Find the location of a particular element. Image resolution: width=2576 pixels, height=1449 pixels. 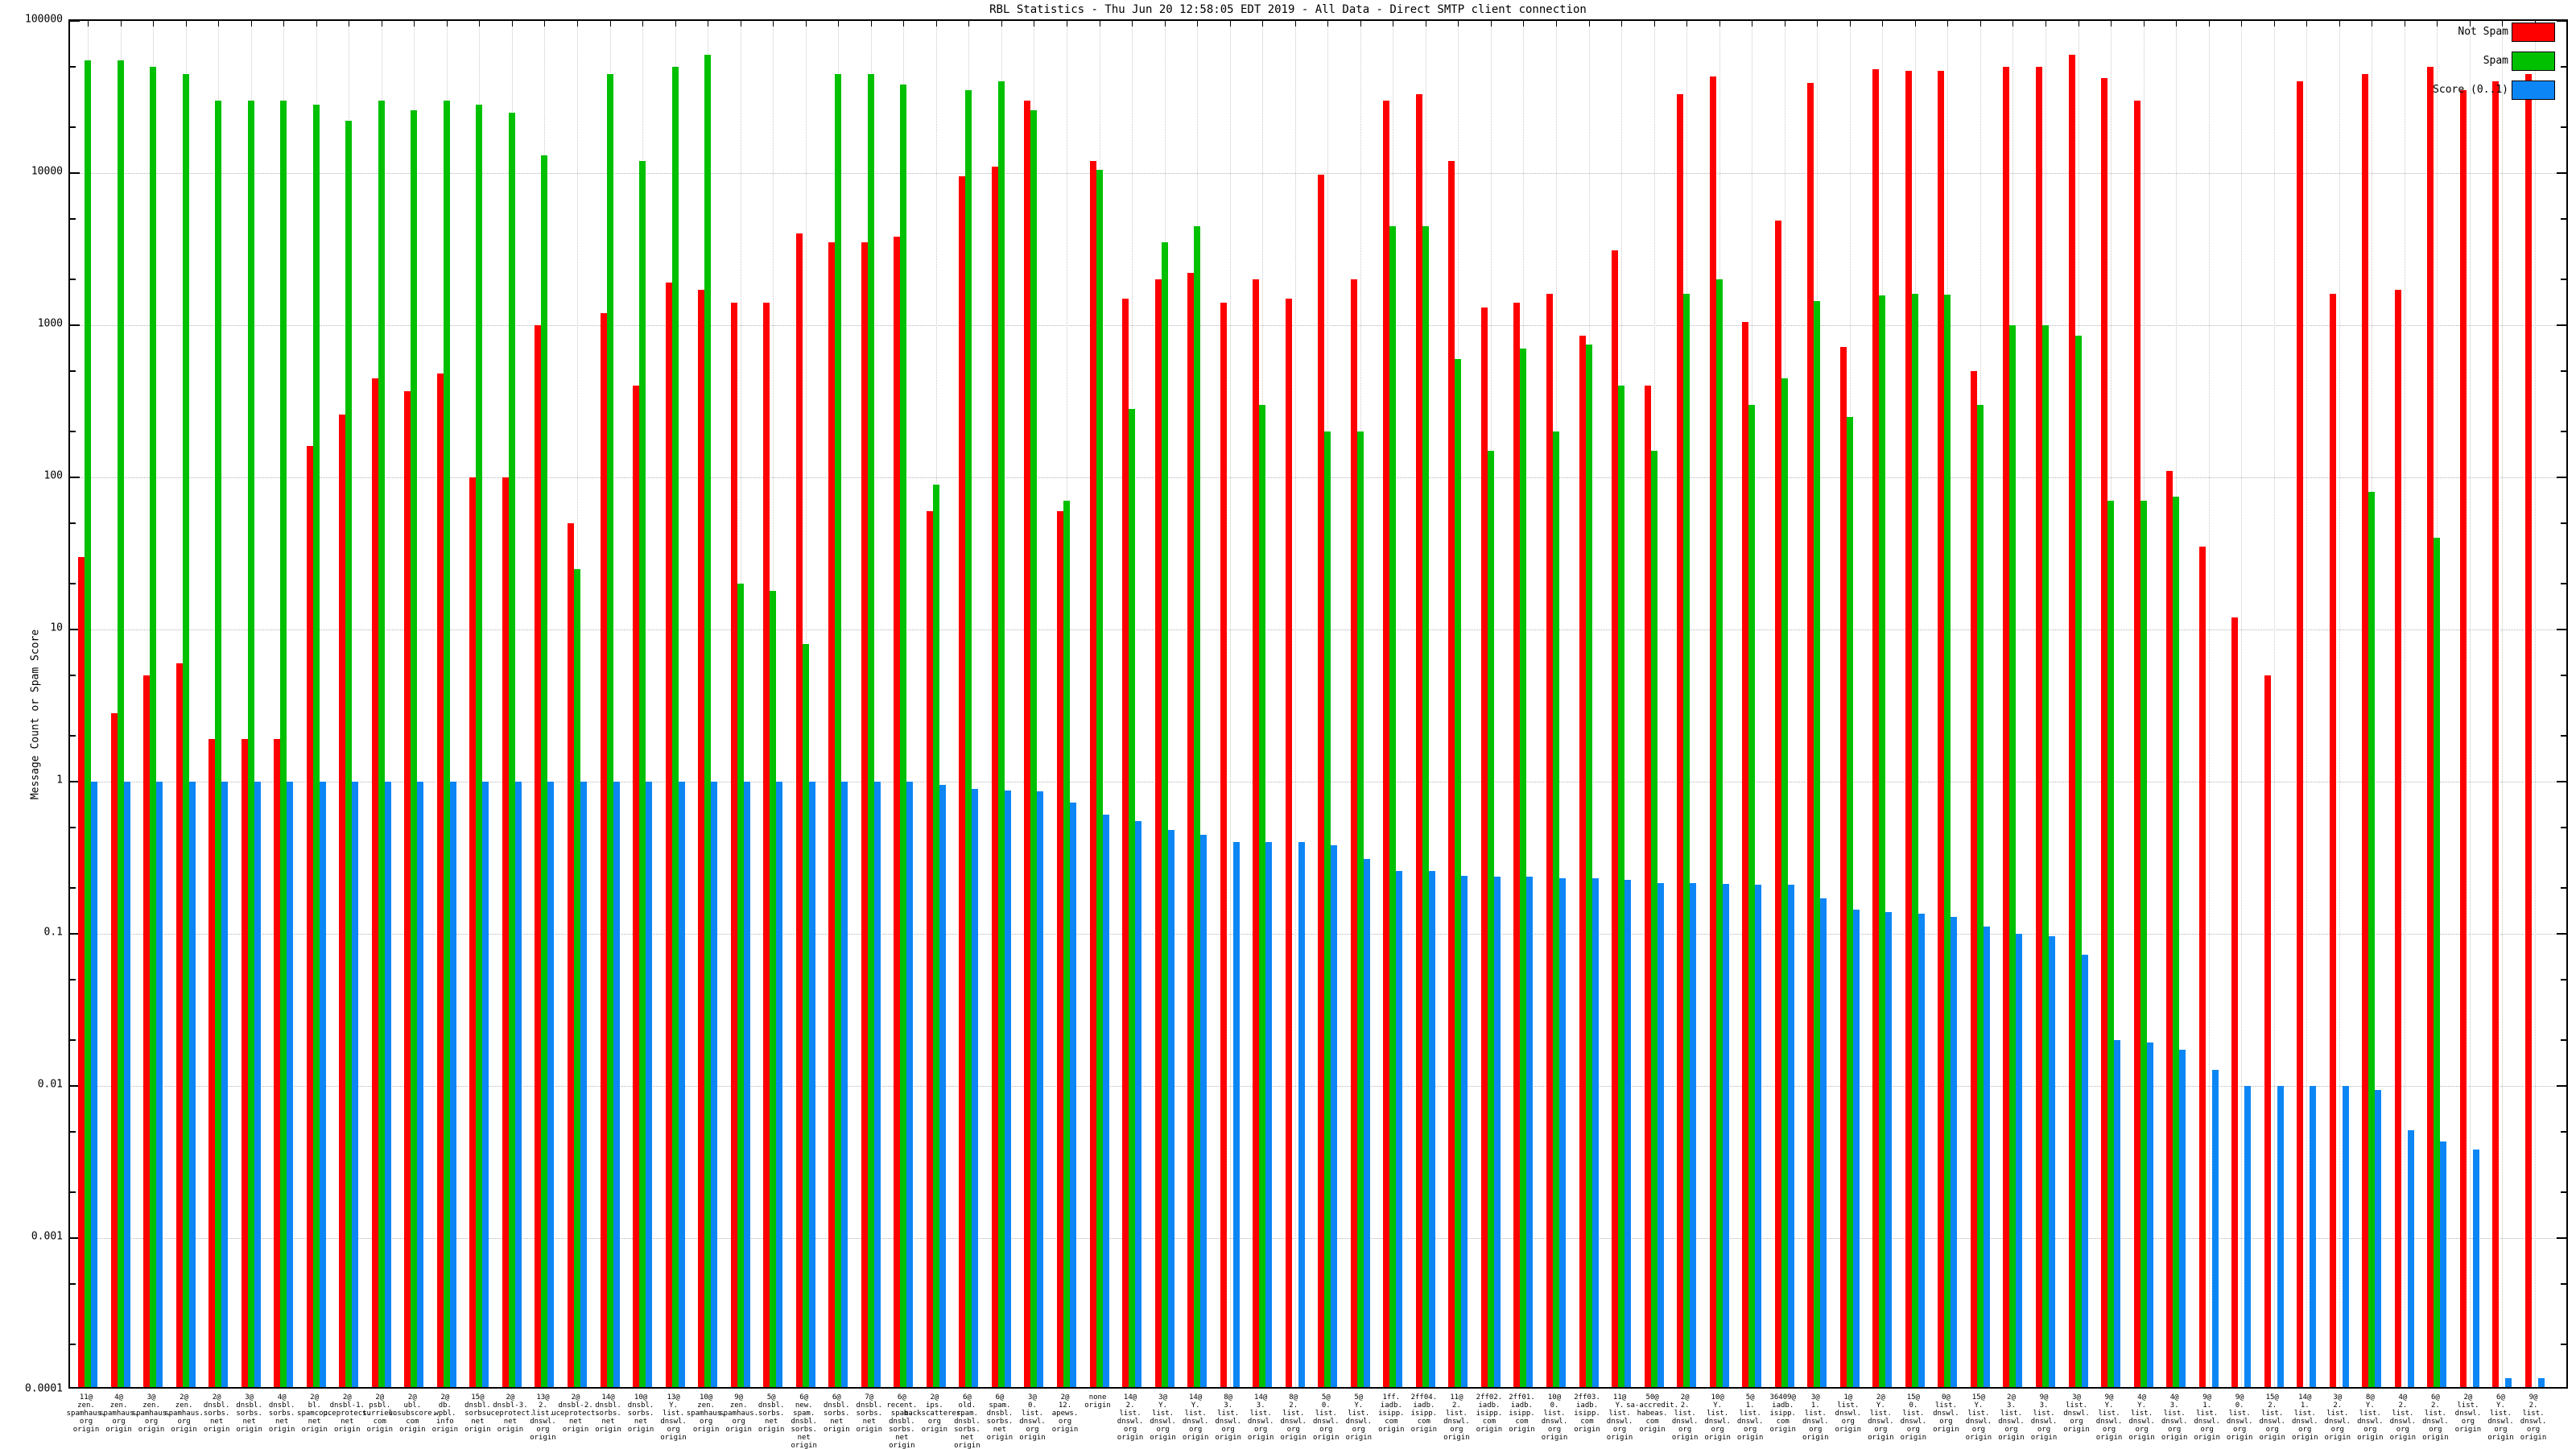

x-axis-label: 4@ 3. list. dnswl. org origin is located at coordinates (2174, 1417).